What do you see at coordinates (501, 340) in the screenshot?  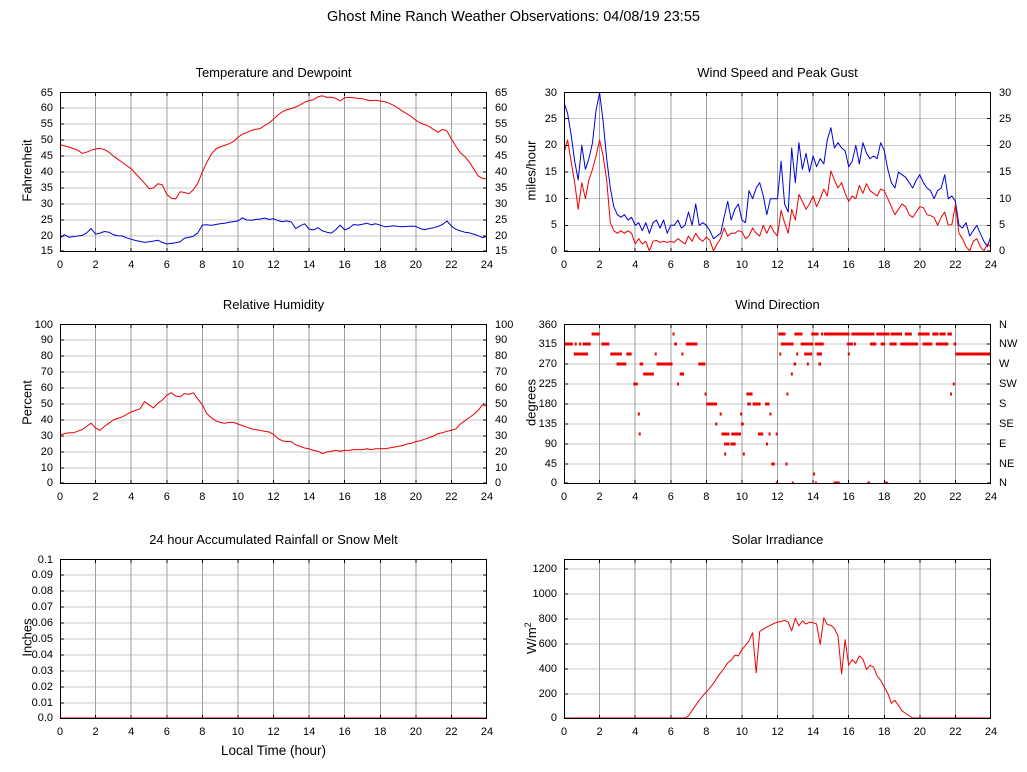 I see `y-tick-label-right: 90` at bounding box center [501, 340].